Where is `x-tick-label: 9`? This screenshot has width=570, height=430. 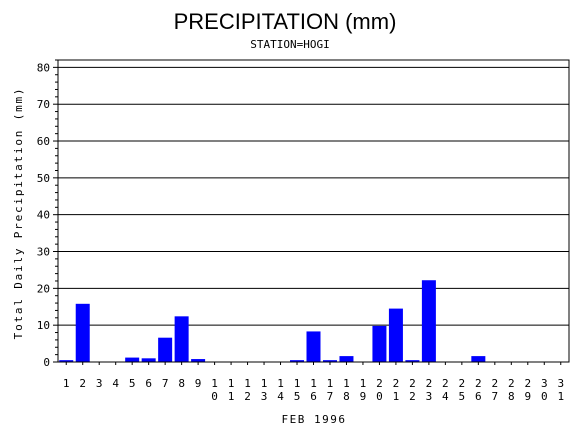 x-tick-label: 9 is located at coordinates (198, 383).